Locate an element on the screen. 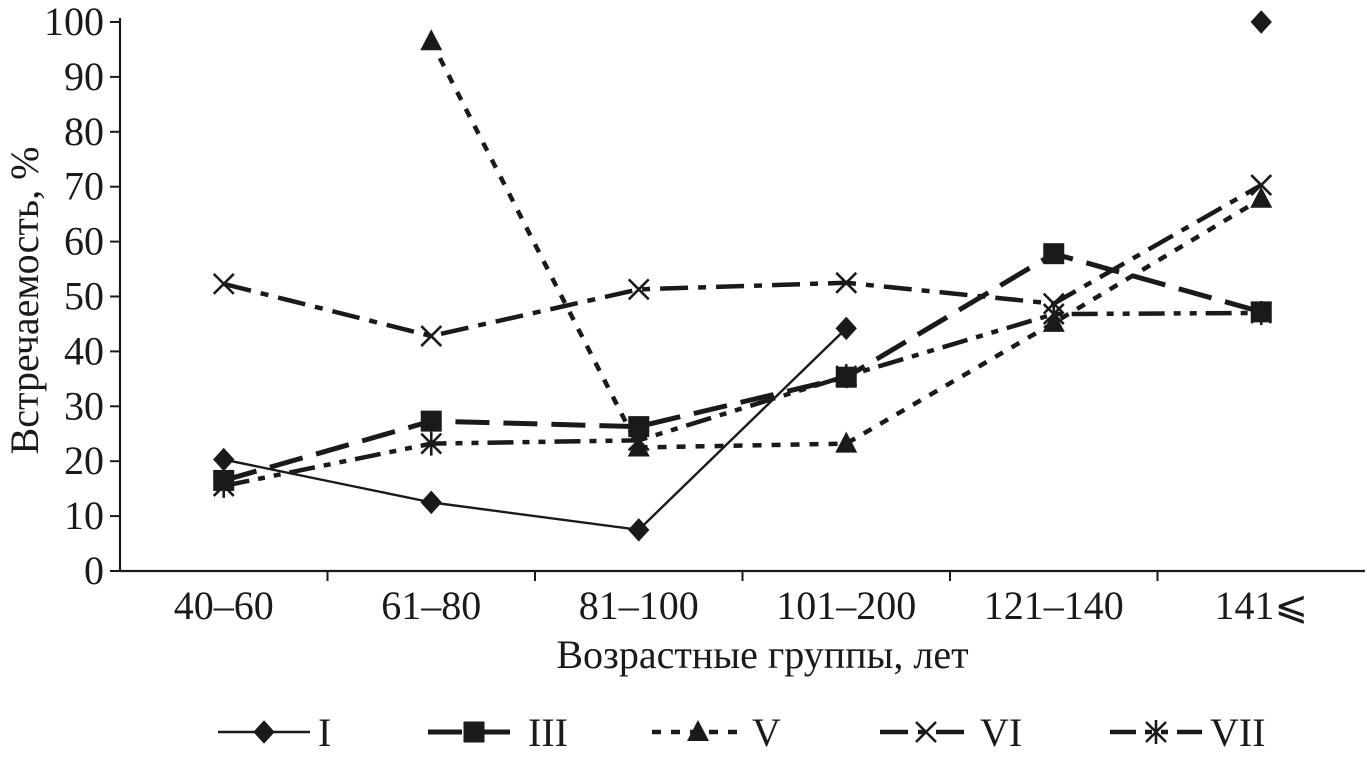 This screenshot has width=1367, height=763. point-VII-81–100 is located at coordinates (638, 440).